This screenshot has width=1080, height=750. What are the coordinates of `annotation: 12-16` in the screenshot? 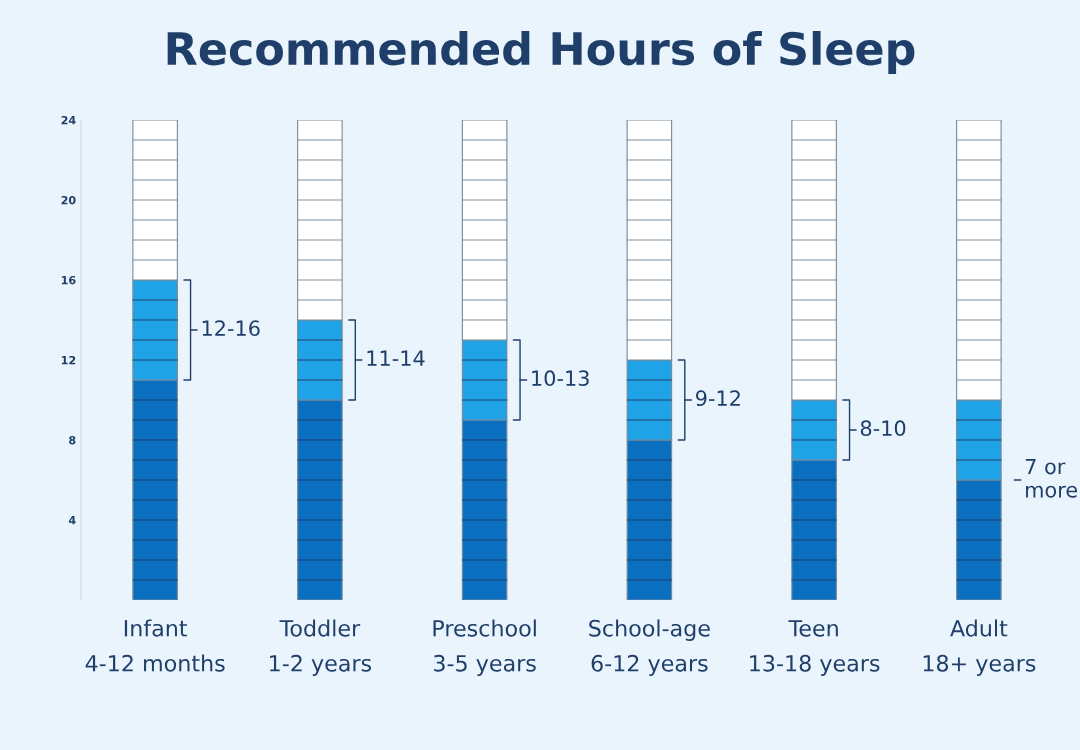 It's located at (231, 328).